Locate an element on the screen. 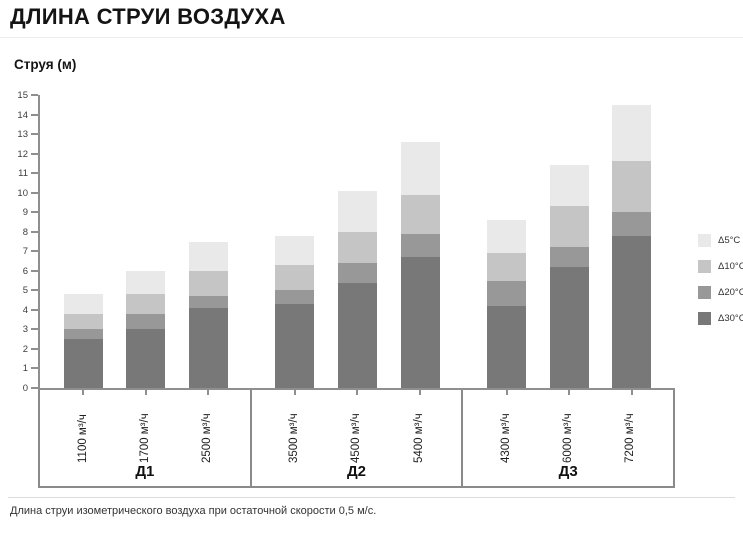 The height and width of the screenshot is (535, 743). y-axis-tick-label: 2 is located at coordinates (25, 349).